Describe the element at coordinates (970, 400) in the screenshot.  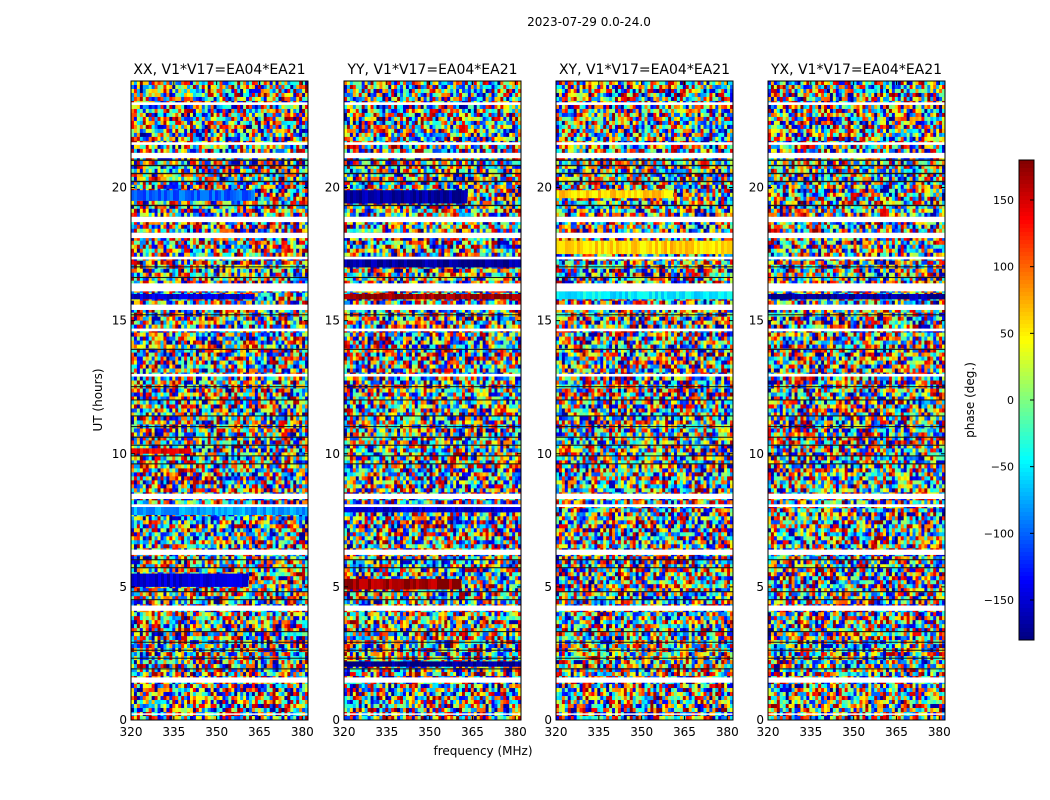
I see `colorbar-label: phase (deg.)` at that location.